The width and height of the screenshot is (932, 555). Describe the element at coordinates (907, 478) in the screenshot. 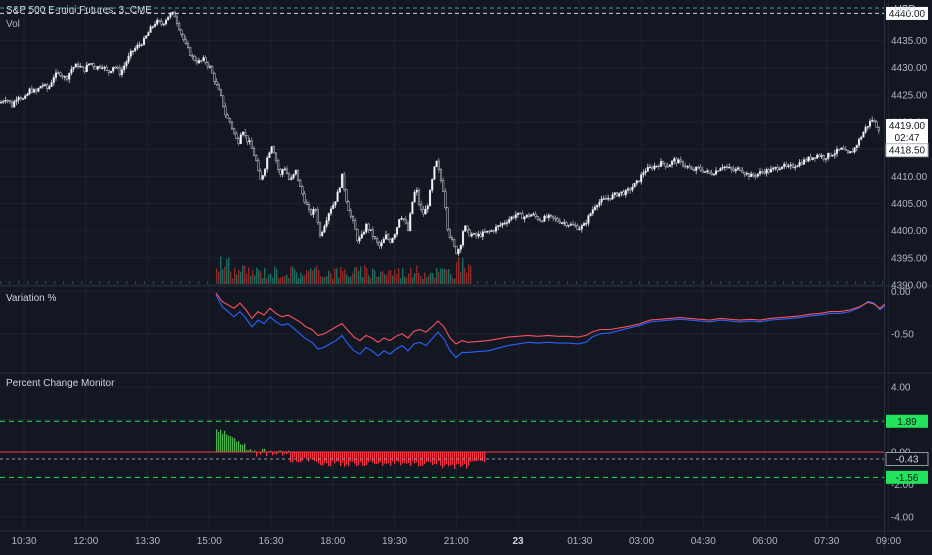

I see `lower-level-label: -1.56` at that location.